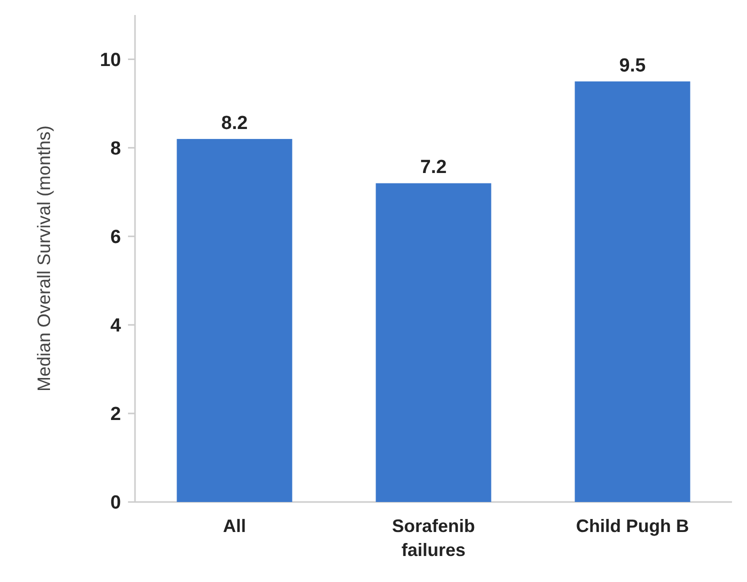  What do you see at coordinates (632, 65) in the screenshot?
I see `data-label: 9.5` at bounding box center [632, 65].